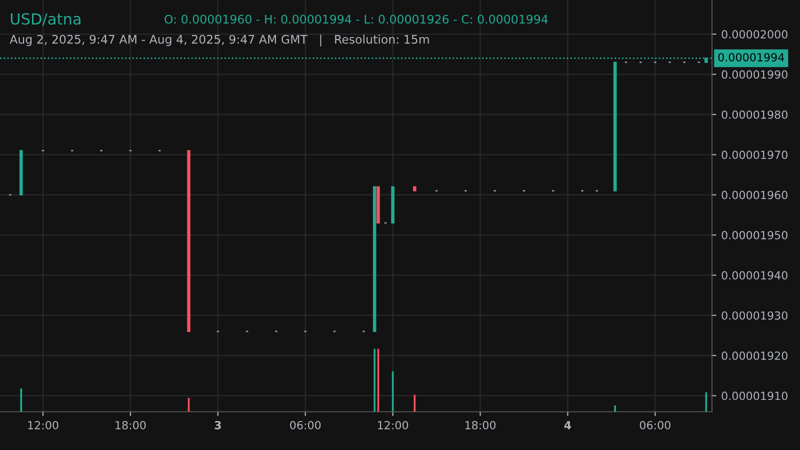  I want to click on y-tick-label: 0.00001920, so click(755, 355).